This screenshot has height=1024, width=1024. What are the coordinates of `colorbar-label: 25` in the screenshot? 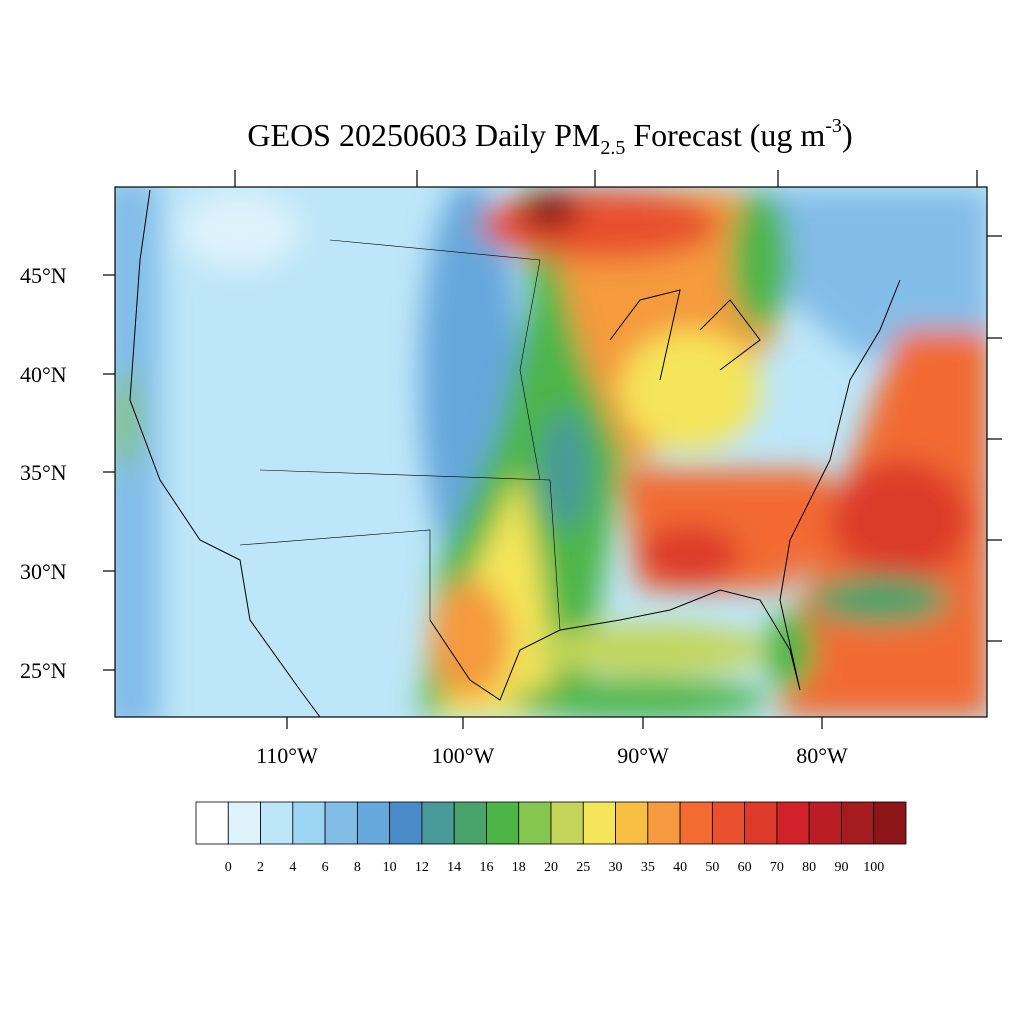 It's located at (583, 867).